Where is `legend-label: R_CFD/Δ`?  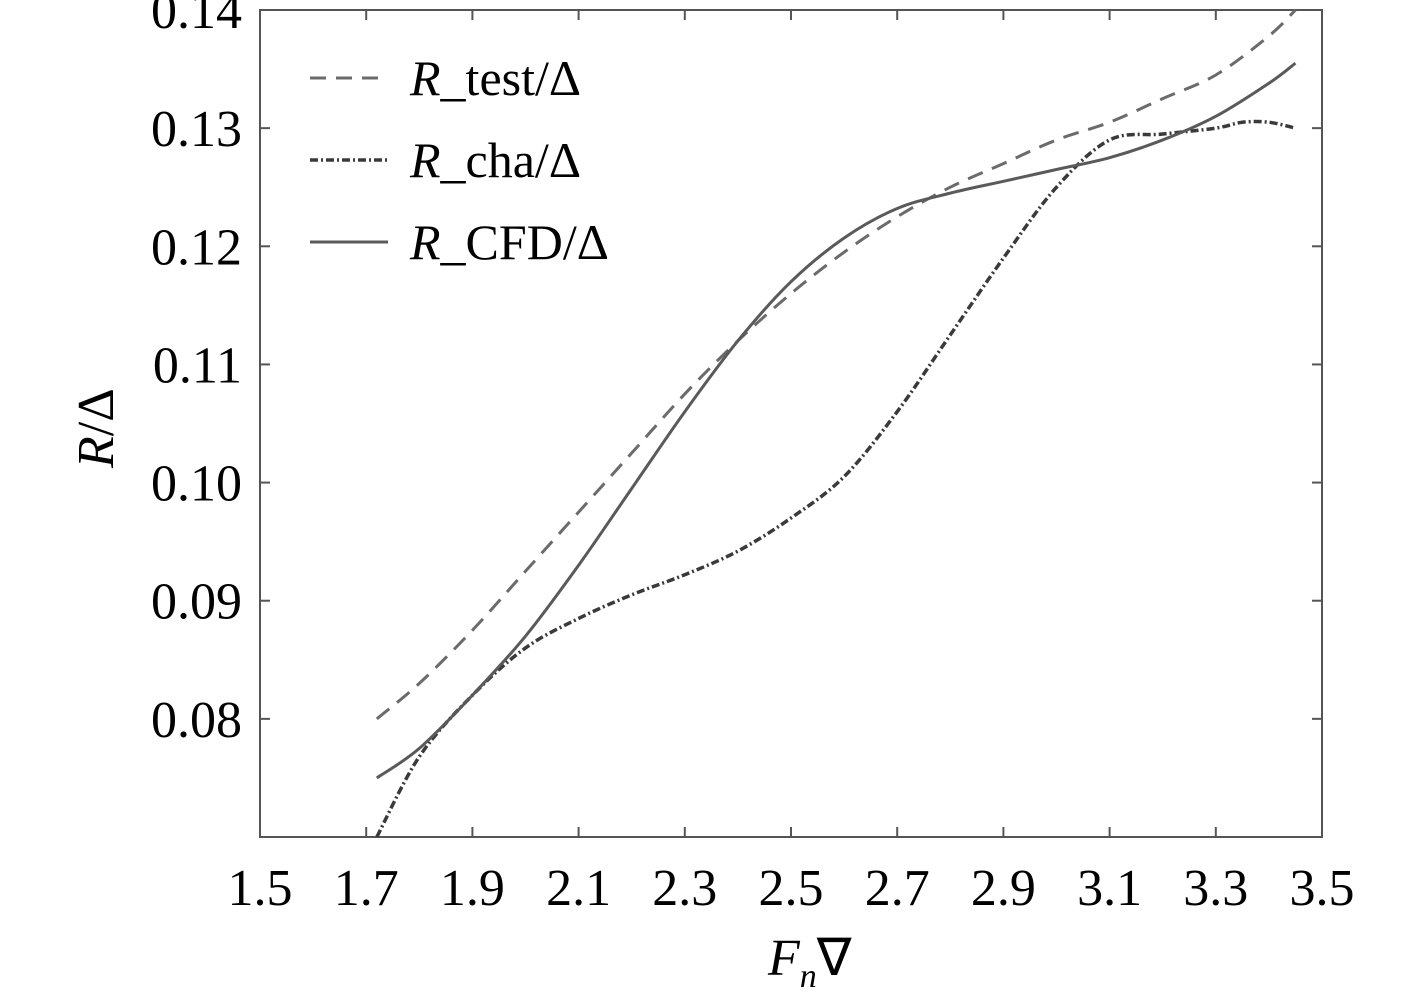 legend-label: R_CFD/Δ is located at coordinates (509, 242).